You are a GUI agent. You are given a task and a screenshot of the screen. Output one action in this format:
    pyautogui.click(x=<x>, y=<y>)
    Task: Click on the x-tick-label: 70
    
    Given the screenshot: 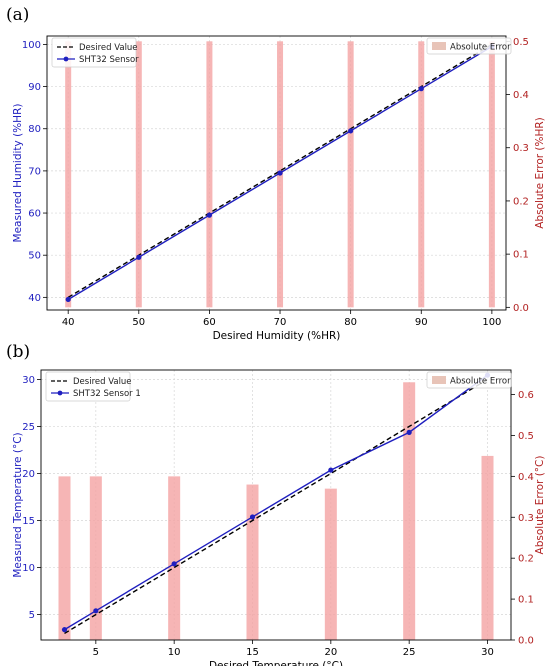 What is the action you would take?
    pyautogui.click(x=280, y=322)
    